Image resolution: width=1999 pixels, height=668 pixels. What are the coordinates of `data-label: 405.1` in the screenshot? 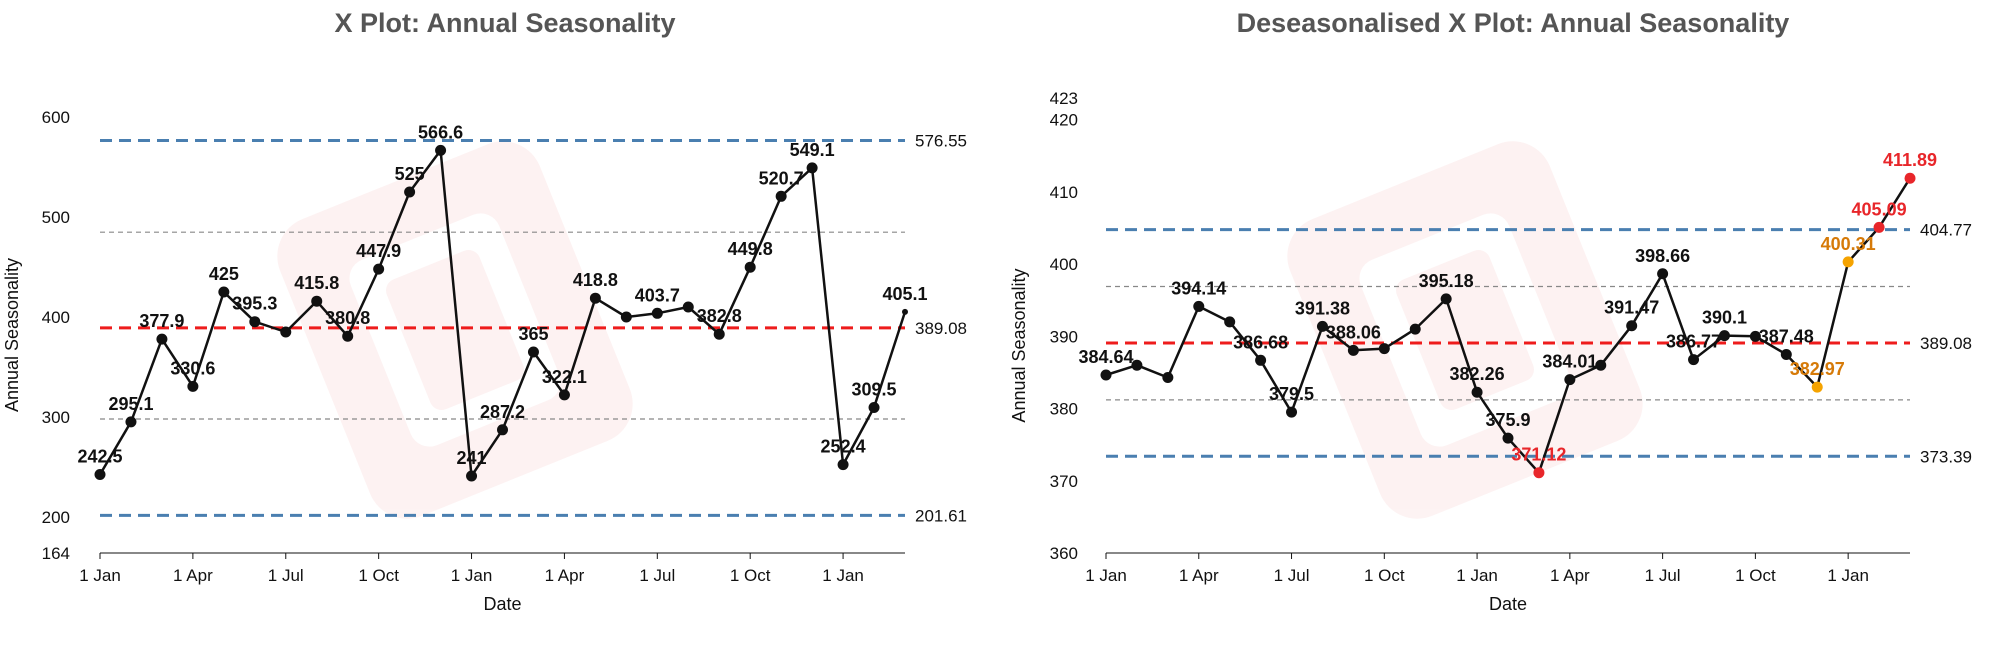 It's located at (904, 294).